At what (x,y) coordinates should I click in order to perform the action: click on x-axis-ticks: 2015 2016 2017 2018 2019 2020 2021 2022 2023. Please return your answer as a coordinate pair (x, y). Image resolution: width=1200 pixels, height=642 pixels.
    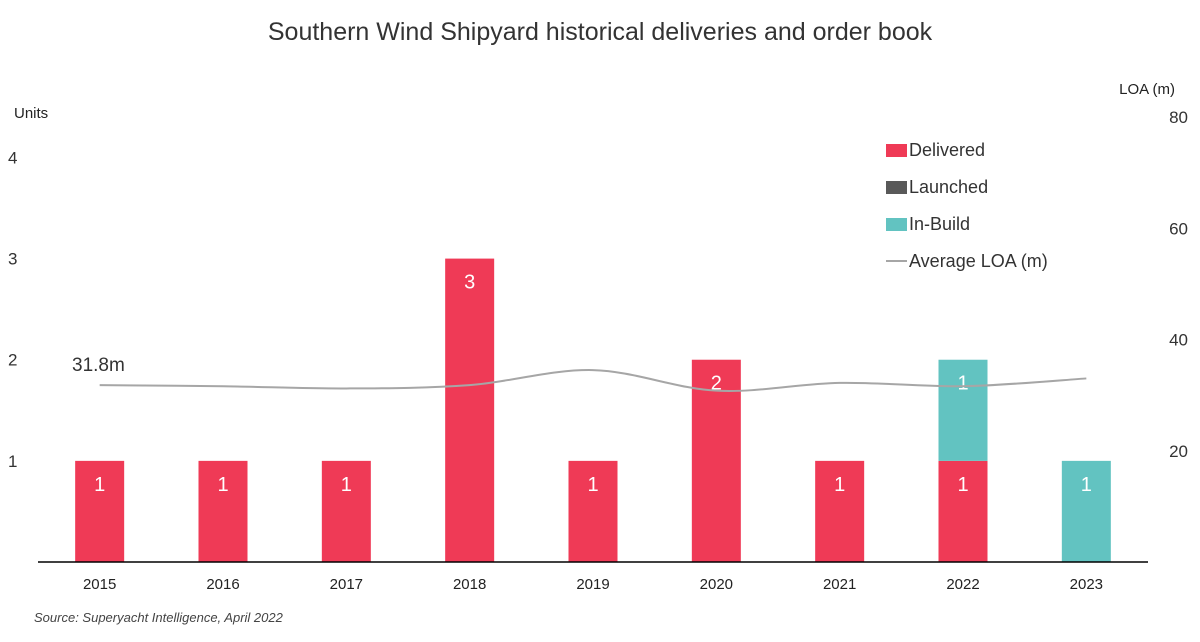
    Looking at the image, I should click on (593, 584).